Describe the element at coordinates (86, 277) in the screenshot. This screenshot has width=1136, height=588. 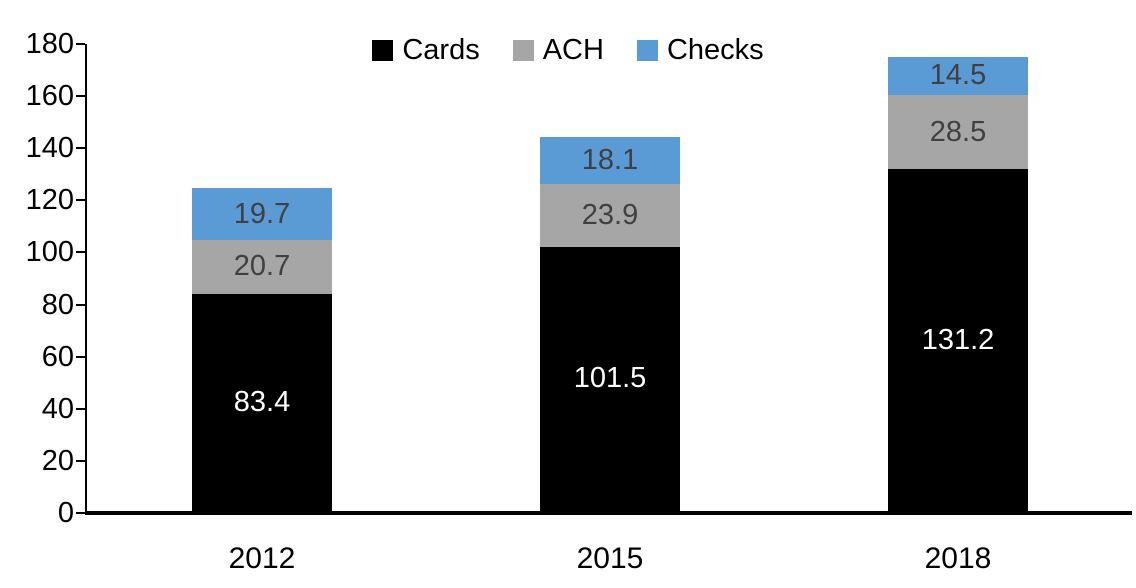
I see `y-axis-line` at that location.